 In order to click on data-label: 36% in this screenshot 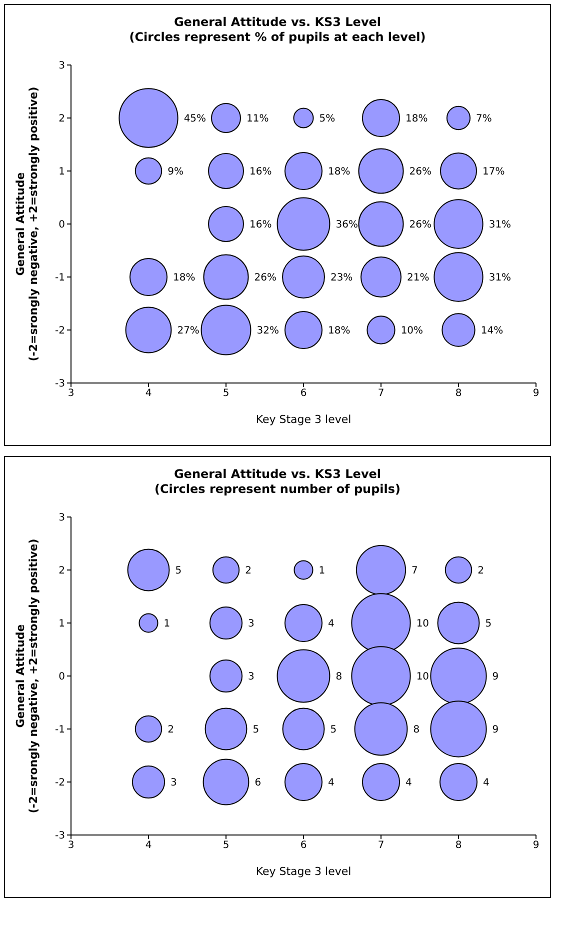, I will do `click(347, 225)`.